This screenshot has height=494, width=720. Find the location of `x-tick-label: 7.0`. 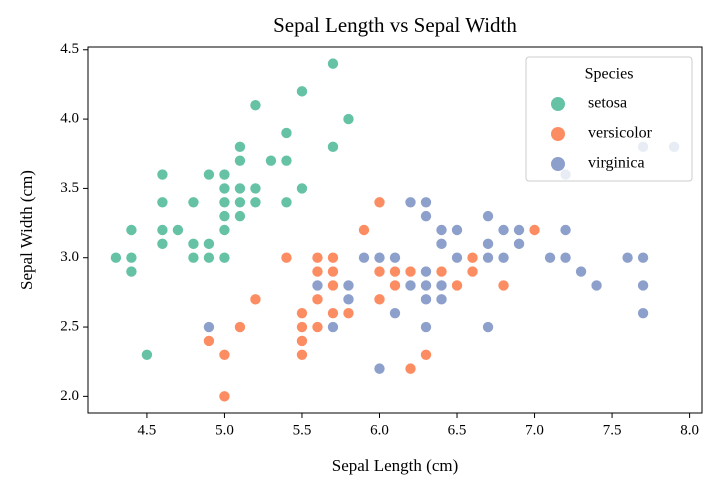

x-tick-label: 7.0 is located at coordinates (534, 430).